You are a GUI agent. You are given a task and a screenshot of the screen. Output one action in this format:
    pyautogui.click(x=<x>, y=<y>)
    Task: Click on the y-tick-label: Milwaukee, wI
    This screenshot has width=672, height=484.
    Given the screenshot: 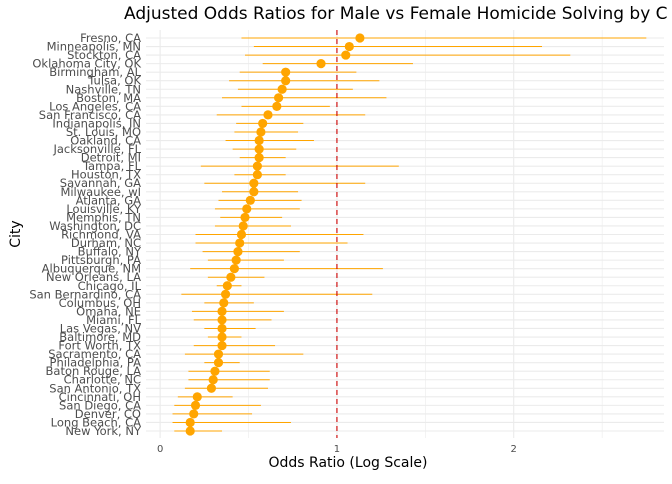 What is the action you would take?
    pyautogui.click(x=100, y=192)
    